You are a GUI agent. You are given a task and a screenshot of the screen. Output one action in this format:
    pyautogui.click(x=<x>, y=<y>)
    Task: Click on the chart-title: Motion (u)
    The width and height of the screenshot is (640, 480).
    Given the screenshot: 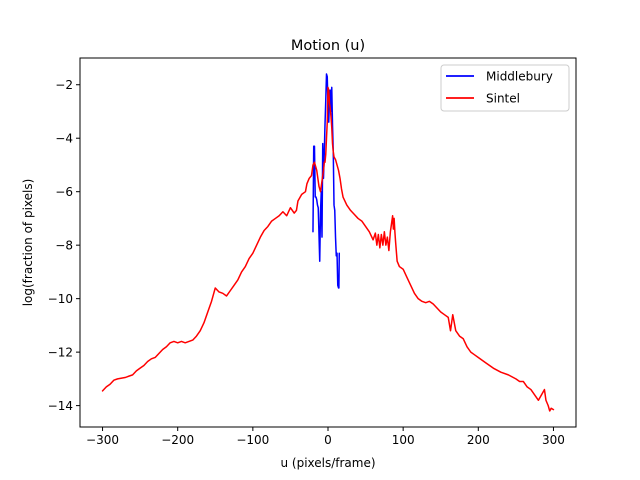 What is the action you would take?
    pyautogui.click(x=328, y=46)
    